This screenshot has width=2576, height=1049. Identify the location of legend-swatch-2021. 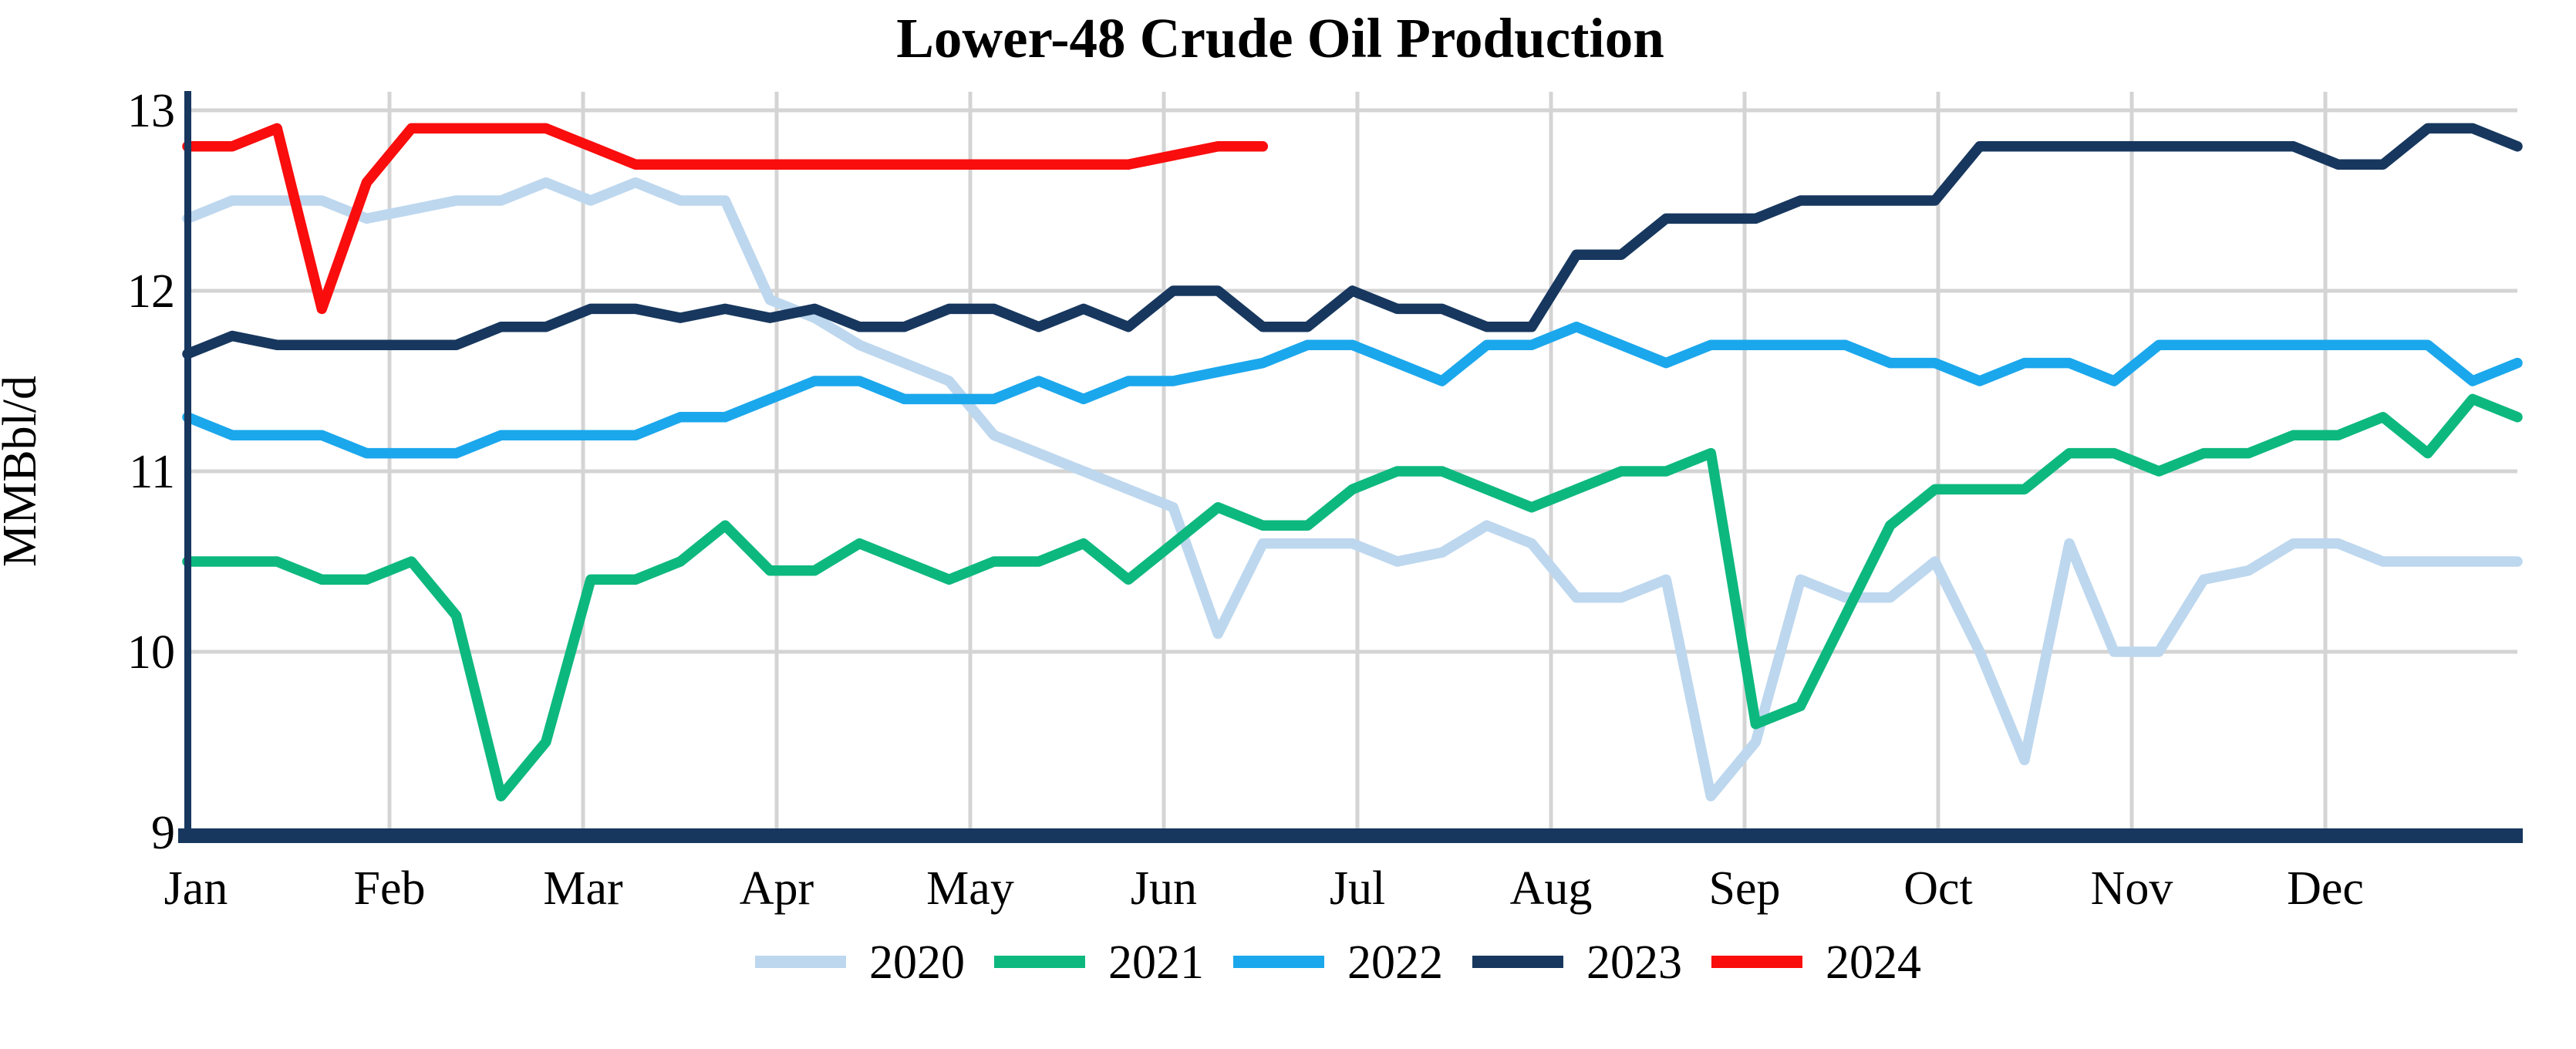
(1039, 962).